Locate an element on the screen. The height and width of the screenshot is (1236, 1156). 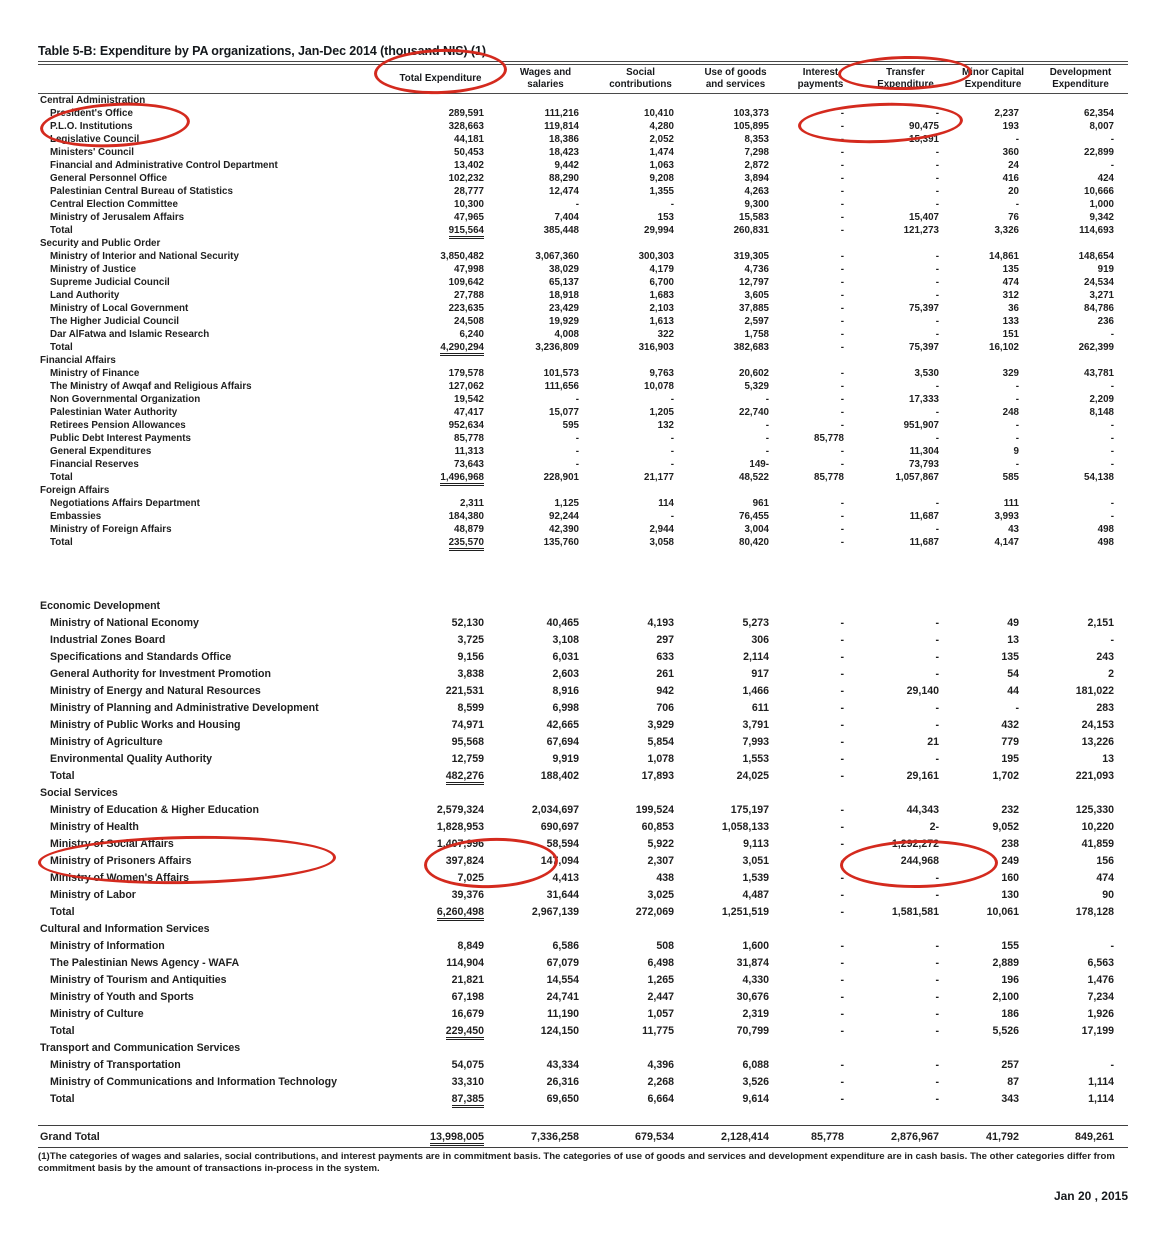
total-value-interest-payments: - is located at coordinates (842, 775).